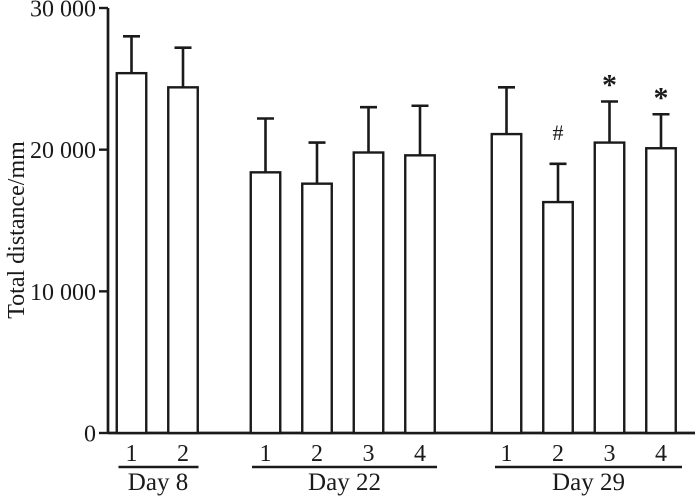 The image size is (700, 497). What do you see at coordinates (63, 11) in the screenshot?
I see `y-tick-label: 30 000` at bounding box center [63, 11].